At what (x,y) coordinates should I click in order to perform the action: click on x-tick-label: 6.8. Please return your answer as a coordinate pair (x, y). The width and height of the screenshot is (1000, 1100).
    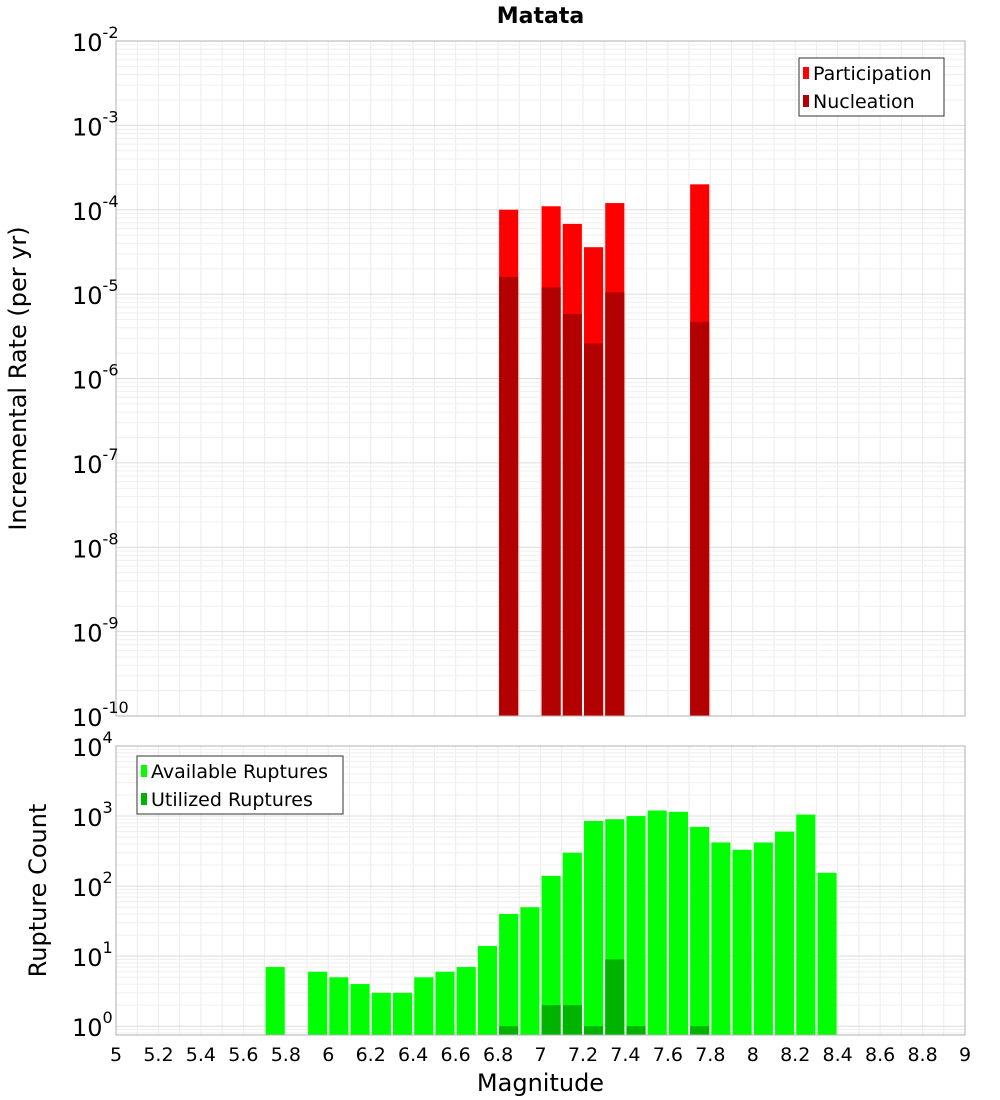
    Looking at the image, I should click on (498, 1055).